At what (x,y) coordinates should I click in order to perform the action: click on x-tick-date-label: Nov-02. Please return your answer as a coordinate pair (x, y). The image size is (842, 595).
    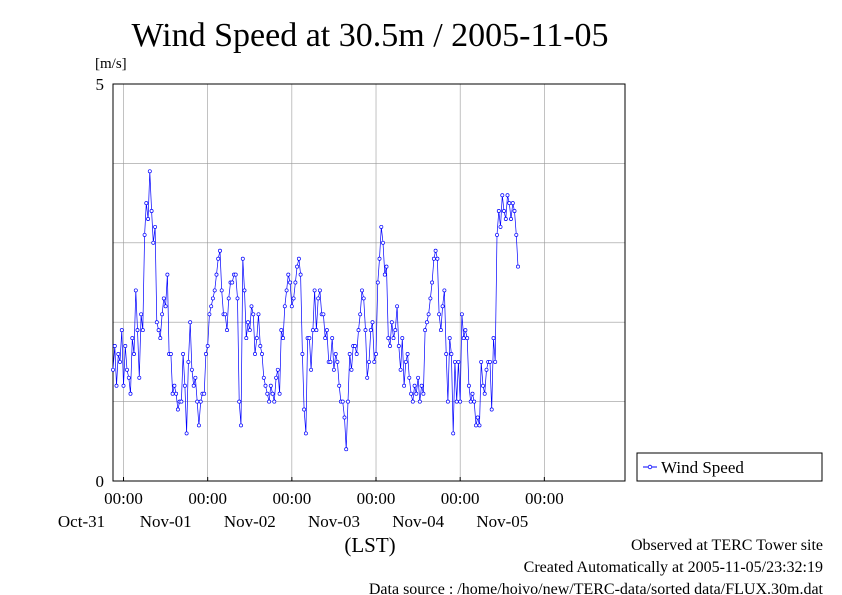
    Looking at the image, I should click on (250, 521).